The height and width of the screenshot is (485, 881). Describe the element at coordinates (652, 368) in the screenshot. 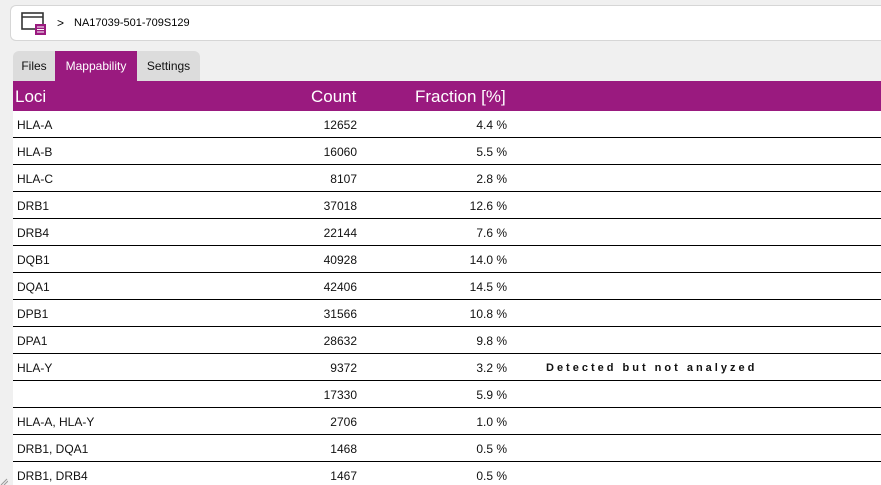

I see `status-note: Detected but not analyzed` at that location.